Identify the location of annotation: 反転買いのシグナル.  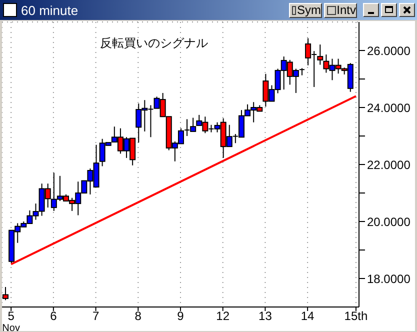
(154, 43).